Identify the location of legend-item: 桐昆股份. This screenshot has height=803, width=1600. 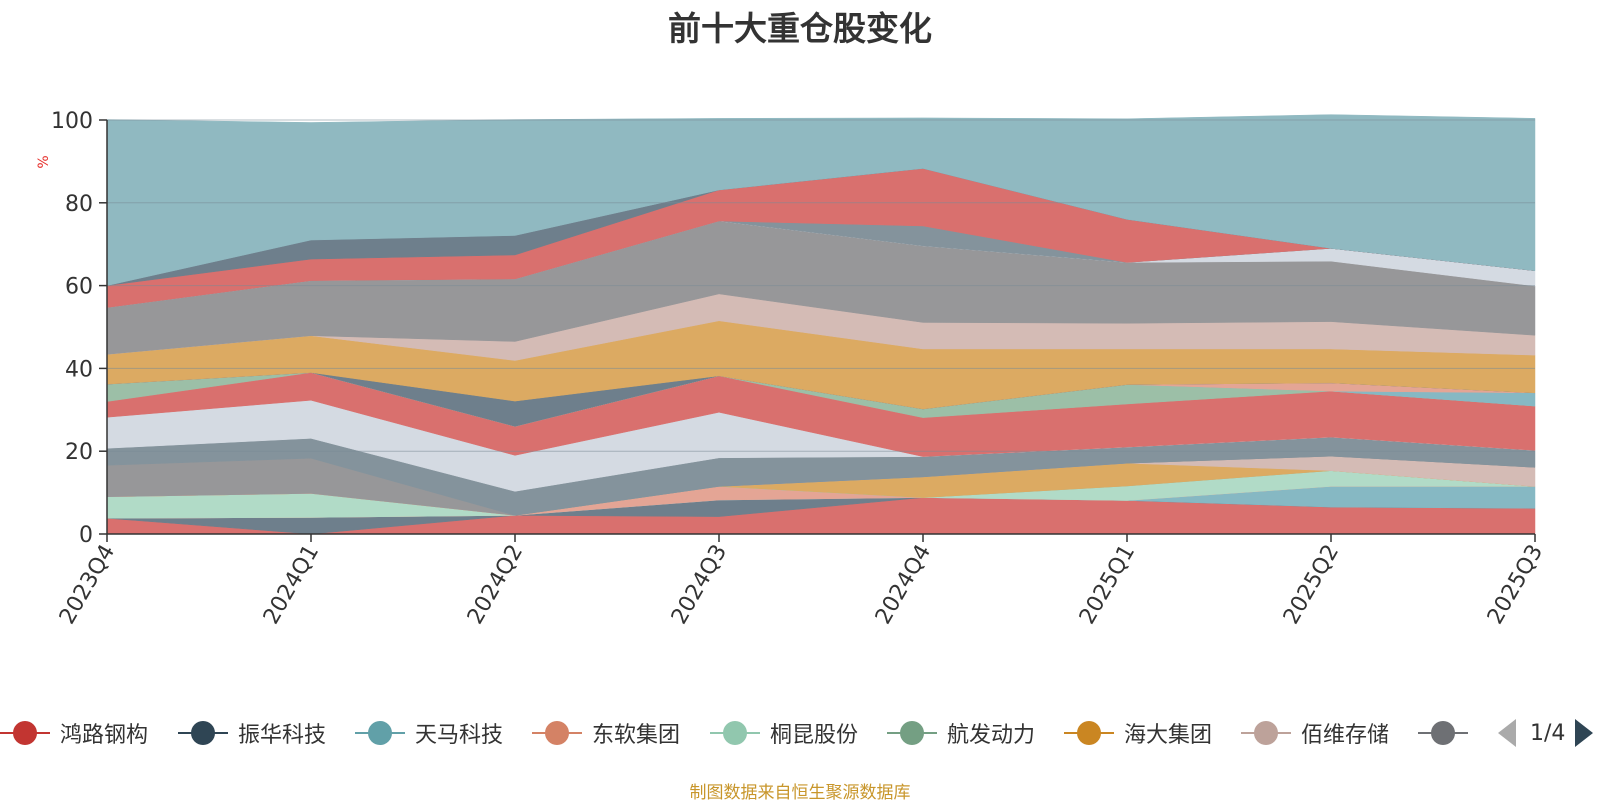
(784, 733).